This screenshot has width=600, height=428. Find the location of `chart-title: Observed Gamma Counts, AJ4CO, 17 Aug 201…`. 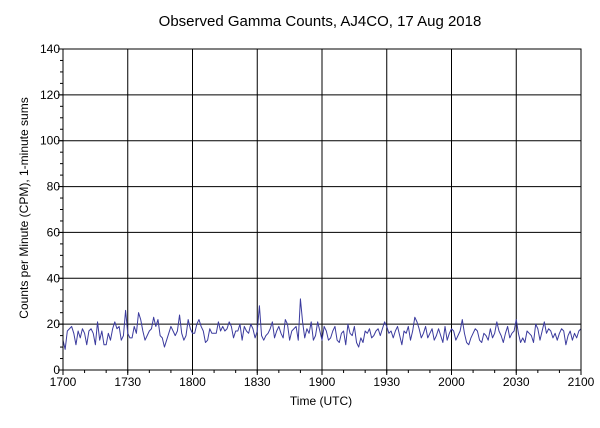

chart-title: Observed Gamma Counts, AJ4CO, 17 Aug 201… is located at coordinates (320, 21).